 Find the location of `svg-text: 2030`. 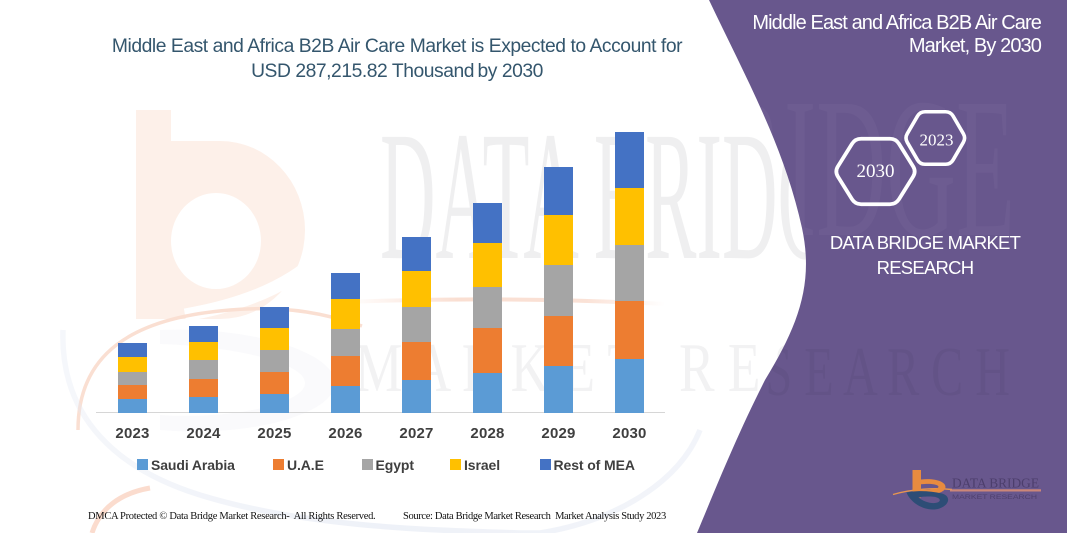

svg-text: 2030 is located at coordinates (876, 171).